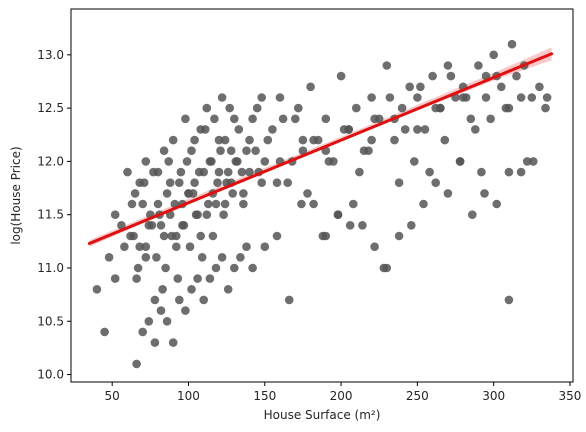 Image resolution: width=586 pixels, height=432 pixels. I want to click on y-tick-label: 10.5, so click(50, 321).